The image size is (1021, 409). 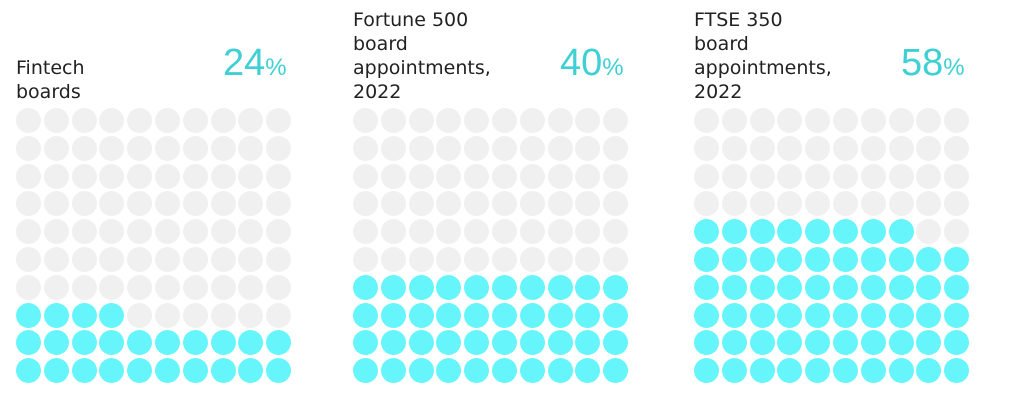 I want to click on chart-title: Fintech boards, so click(x=50, y=80).